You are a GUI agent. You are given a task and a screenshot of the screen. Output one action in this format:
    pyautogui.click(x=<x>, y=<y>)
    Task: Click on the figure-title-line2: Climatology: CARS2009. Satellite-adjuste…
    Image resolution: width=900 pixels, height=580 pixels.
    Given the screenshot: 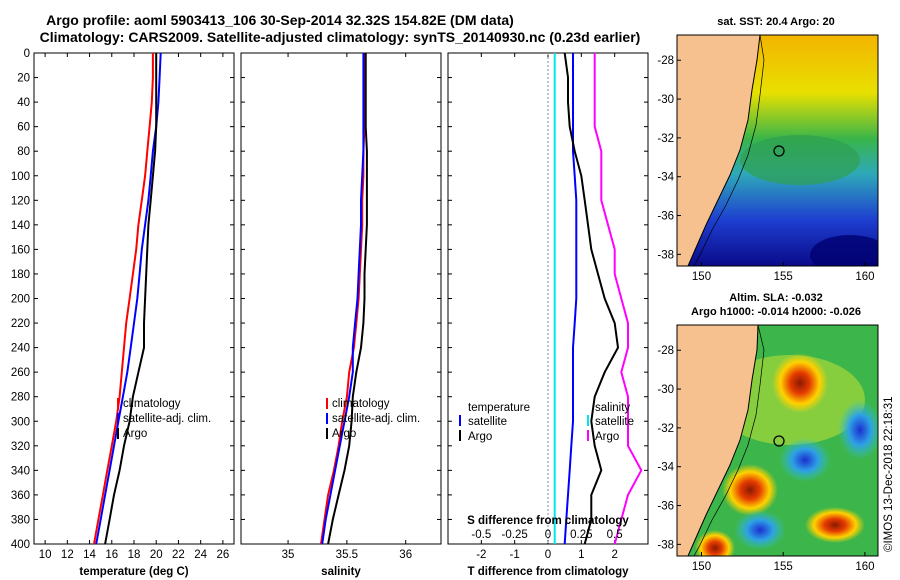 What is the action you would take?
    pyautogui.click(x=340, y=37)
    